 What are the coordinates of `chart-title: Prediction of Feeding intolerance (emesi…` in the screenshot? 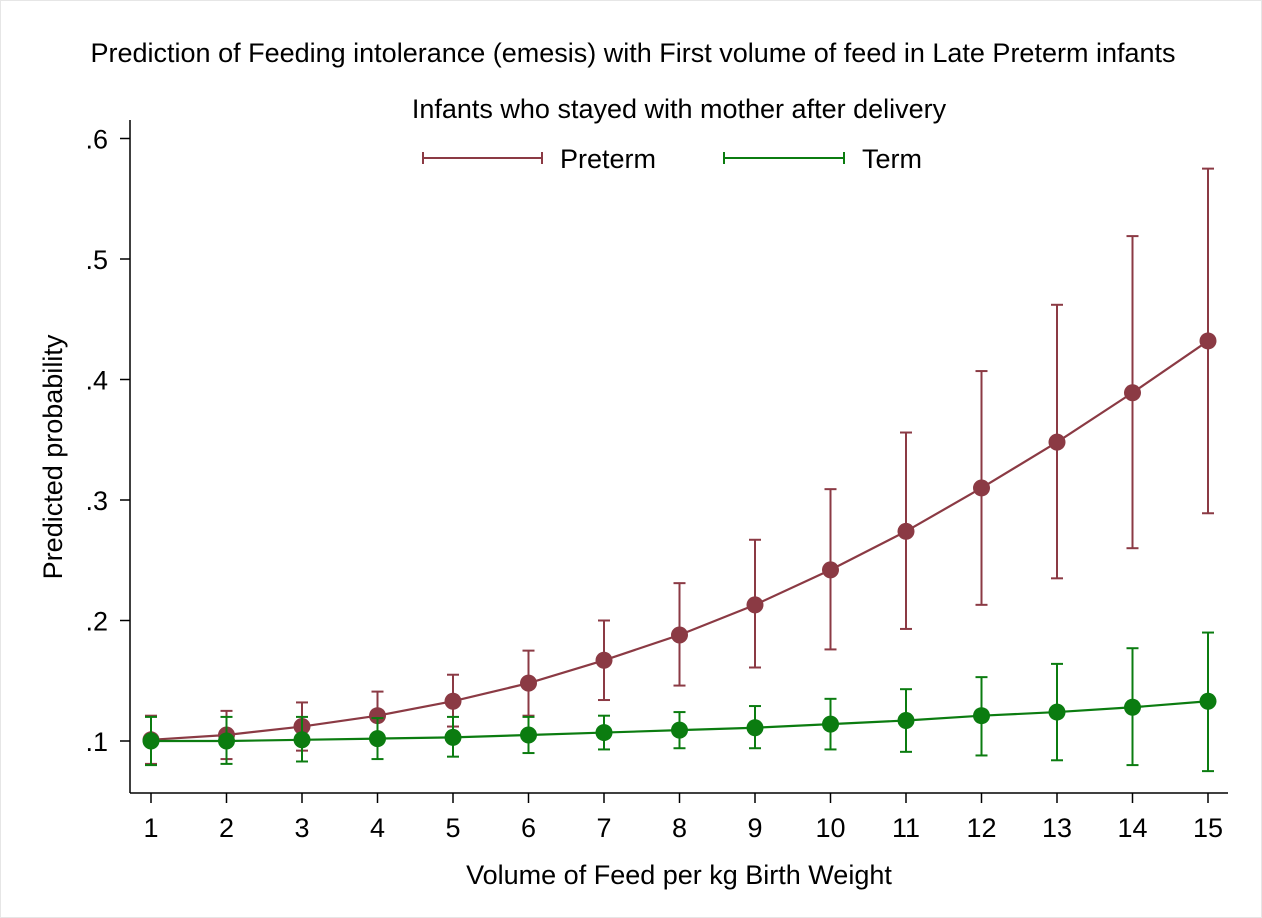 It's located at (633, 53).